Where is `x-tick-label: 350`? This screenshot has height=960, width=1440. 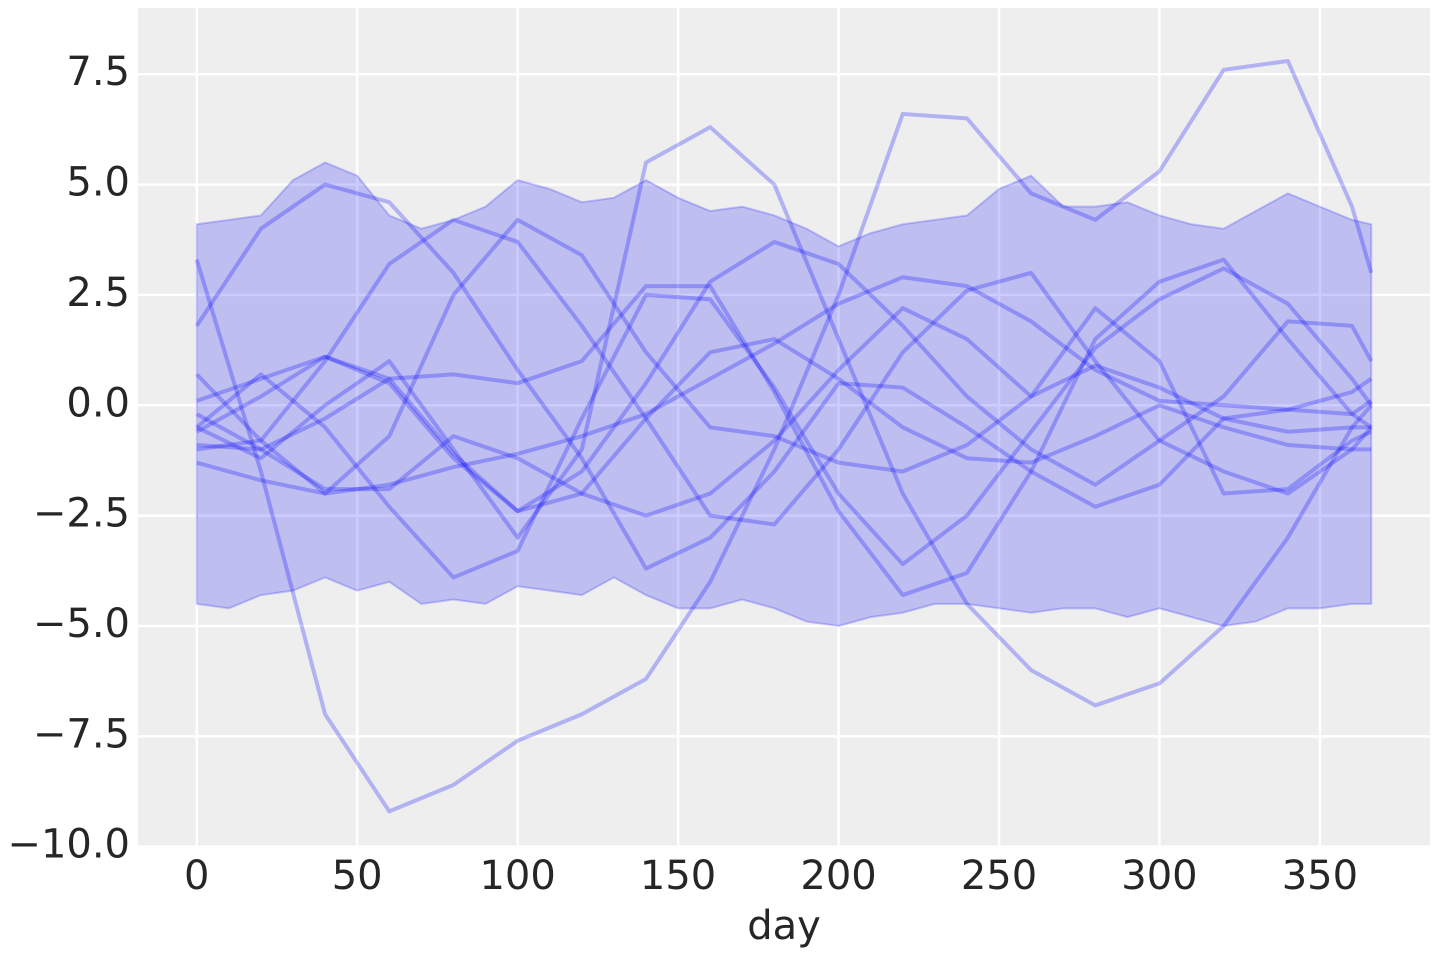 x-tick-label: 350 is located at coordinates (1320, 876).